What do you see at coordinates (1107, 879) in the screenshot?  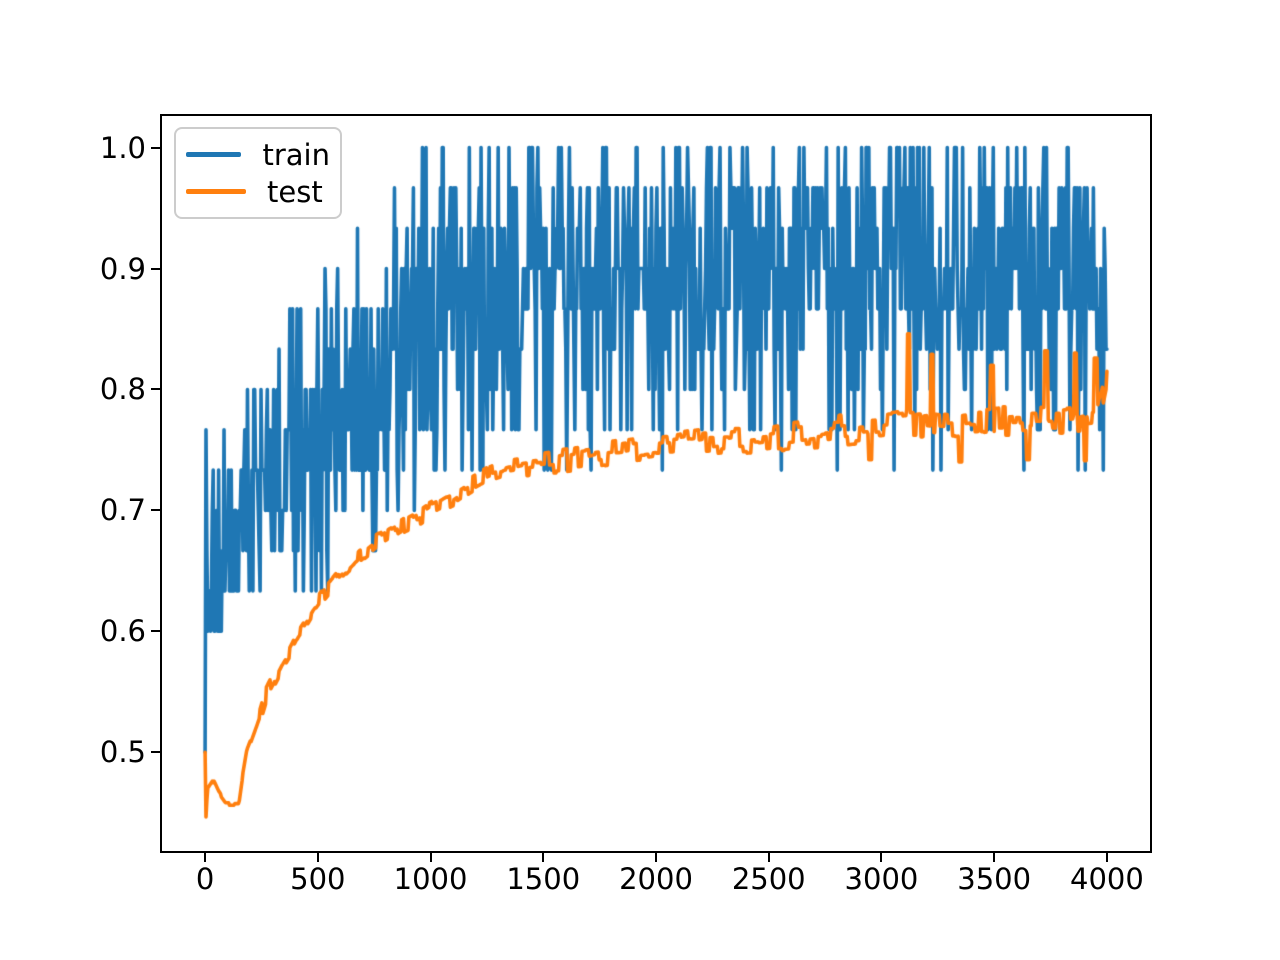 I see `x-tick-label: 4000` at bounding box center [1107, 879].